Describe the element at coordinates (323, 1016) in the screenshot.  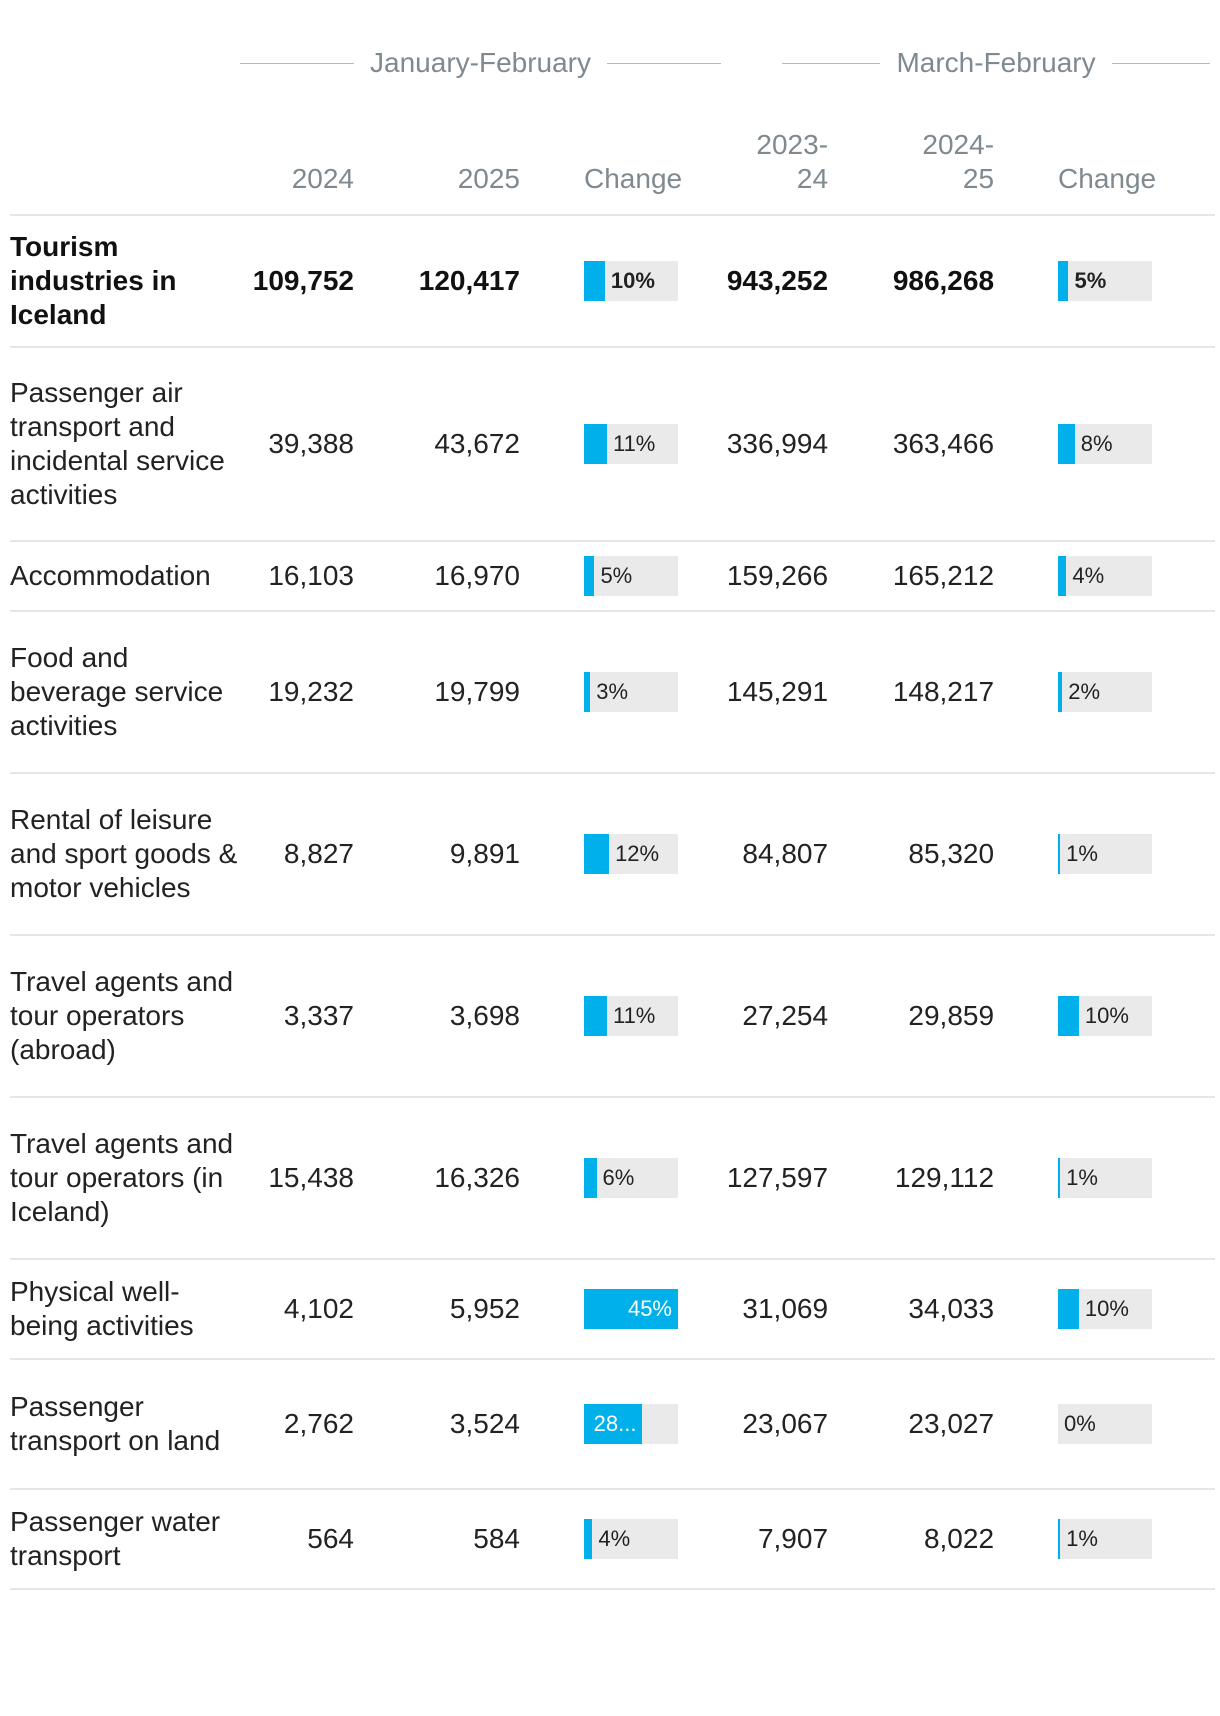
I see `value-jf-2024: 3,337` at that location.